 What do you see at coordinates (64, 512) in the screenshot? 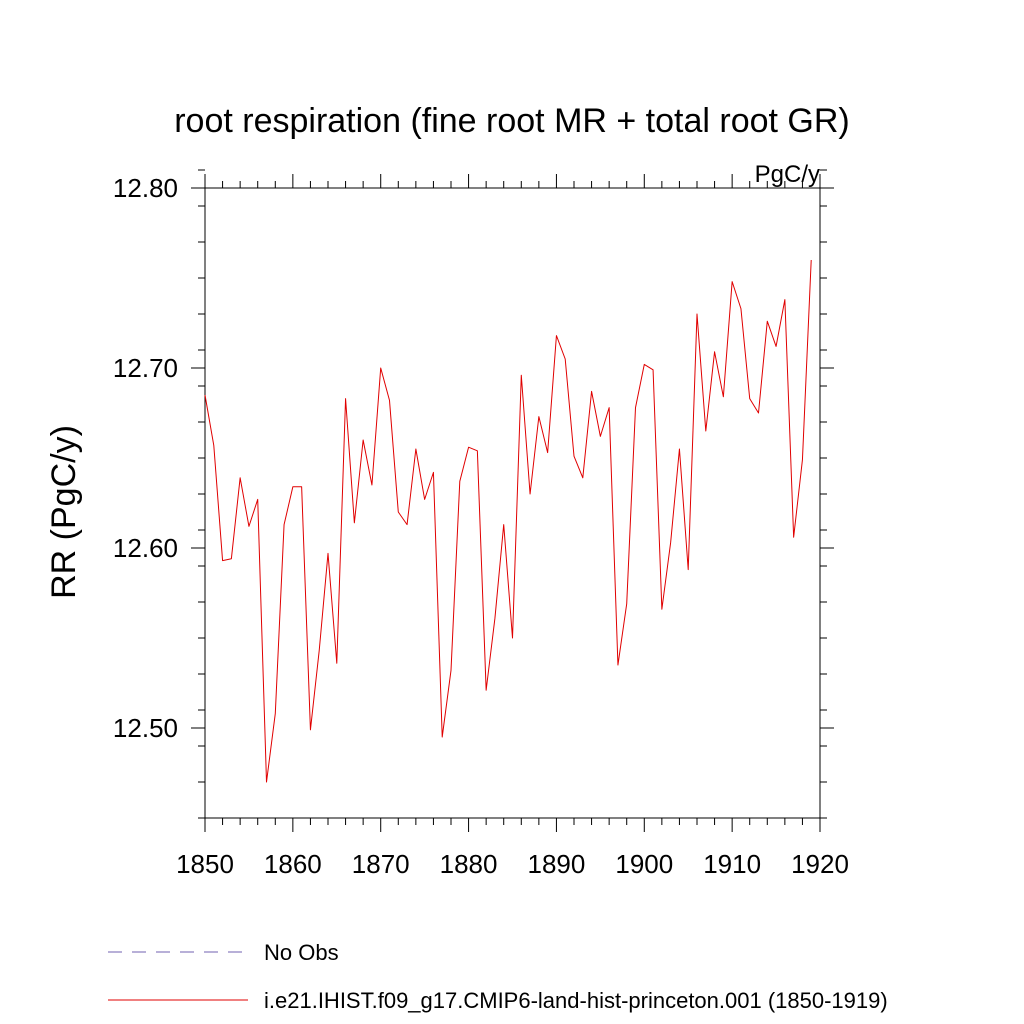
I see `y-axis-label: RR (PgC/y)` at bounding box center [64, 512].